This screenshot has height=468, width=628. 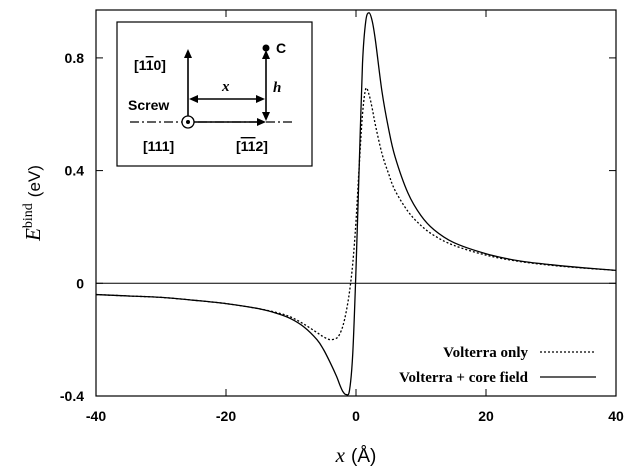 I want to click on direction-right-bar: 11, so click(x=248, y=146).